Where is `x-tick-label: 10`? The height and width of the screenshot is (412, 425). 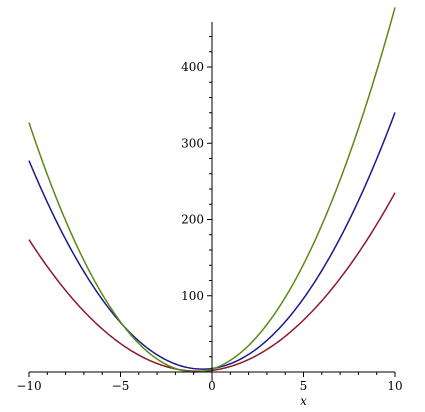 x-tick-label: 10 is located at coordinates (394, 386).